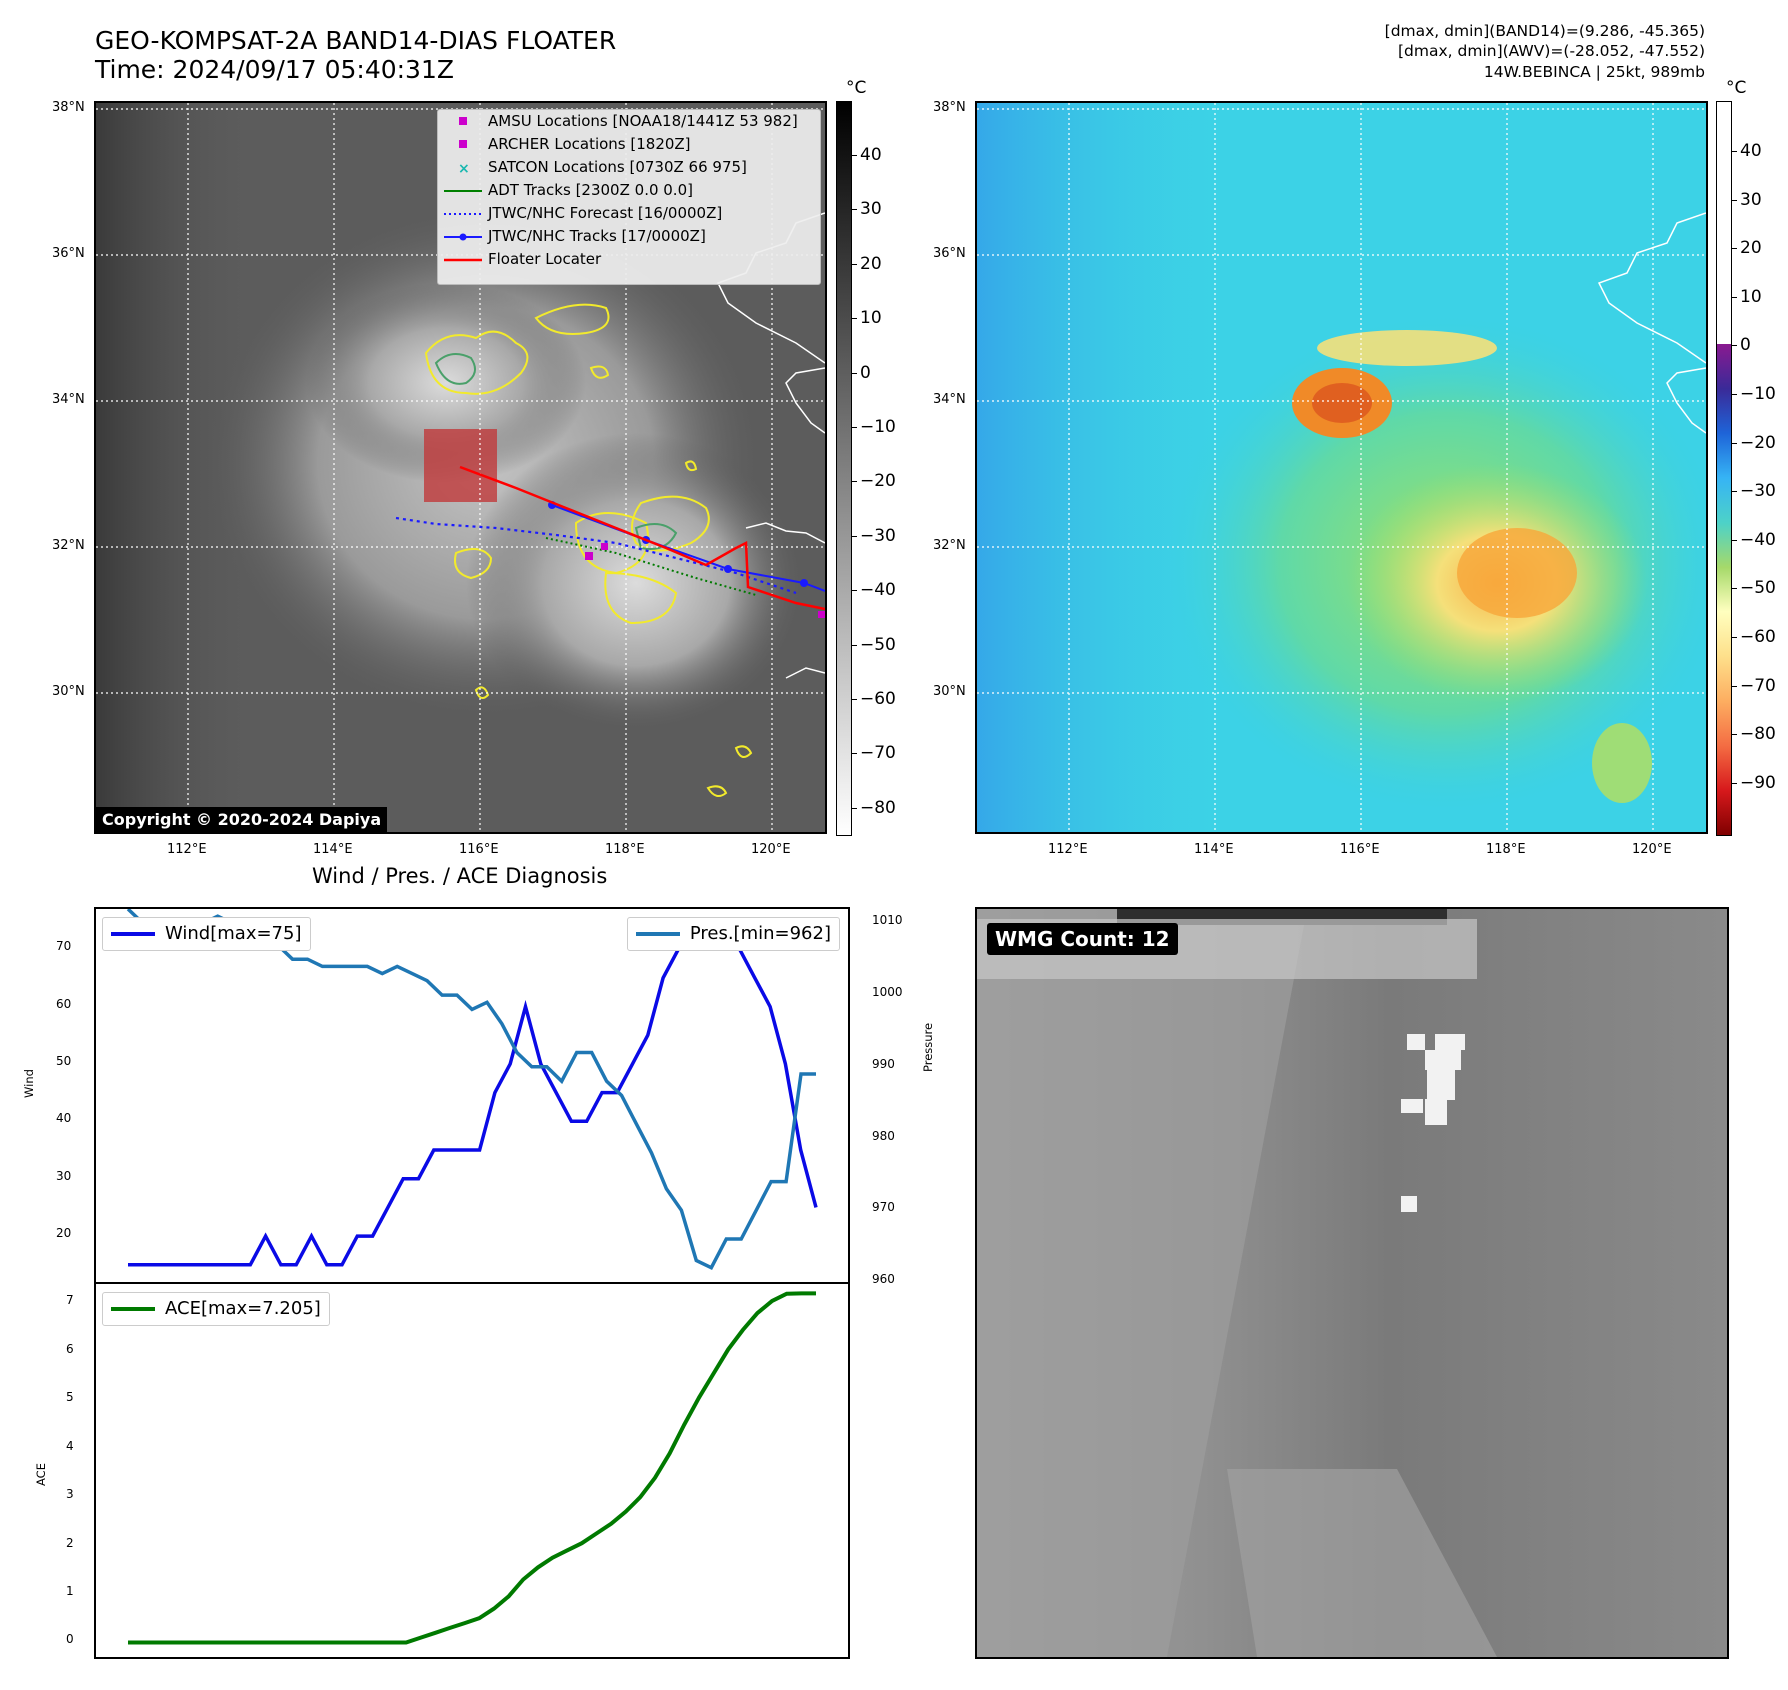 The width and height of the screenshot is (1788, 1690). Describe the element at coordinates (133, 934) in the screenshot. I see `wind-legend-line` at that location.